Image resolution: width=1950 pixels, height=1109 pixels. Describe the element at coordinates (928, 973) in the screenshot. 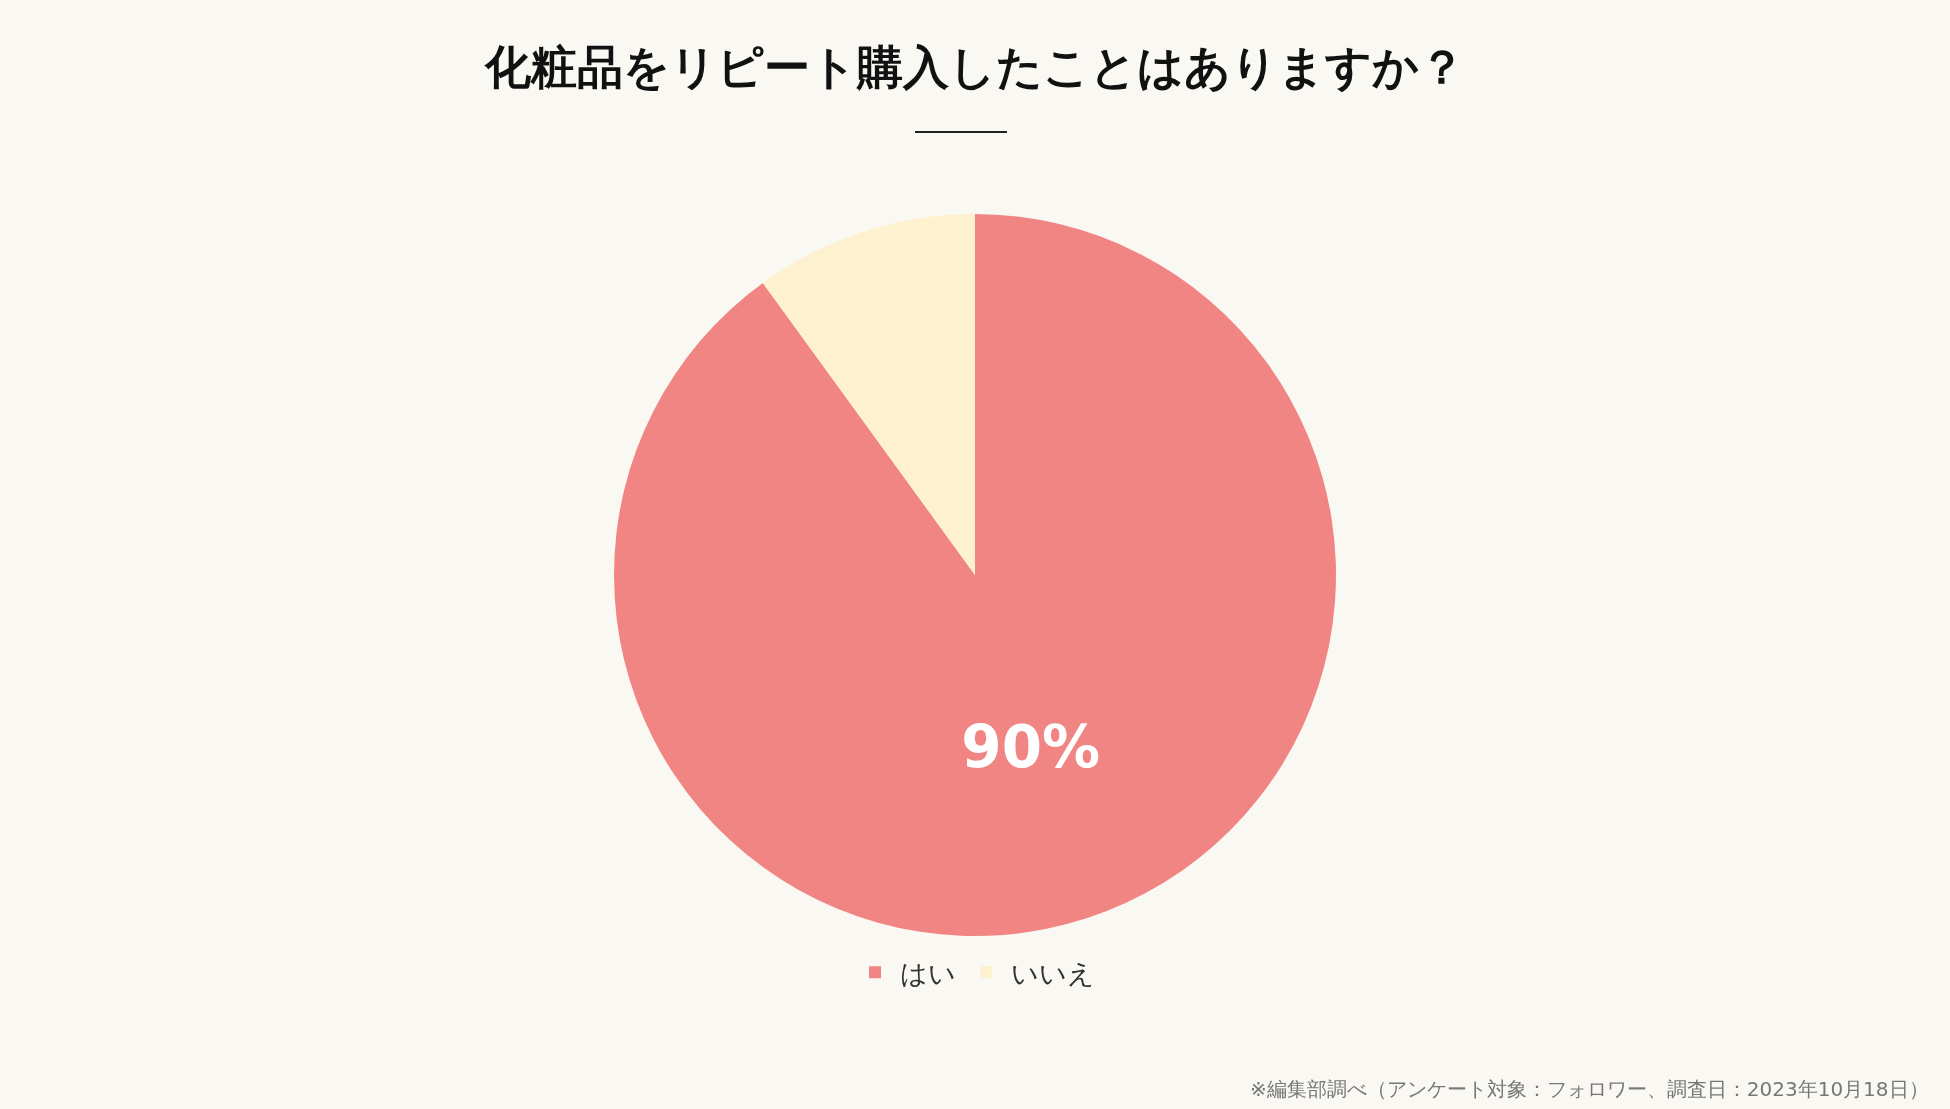

I see `legend-label: はい` at that location.